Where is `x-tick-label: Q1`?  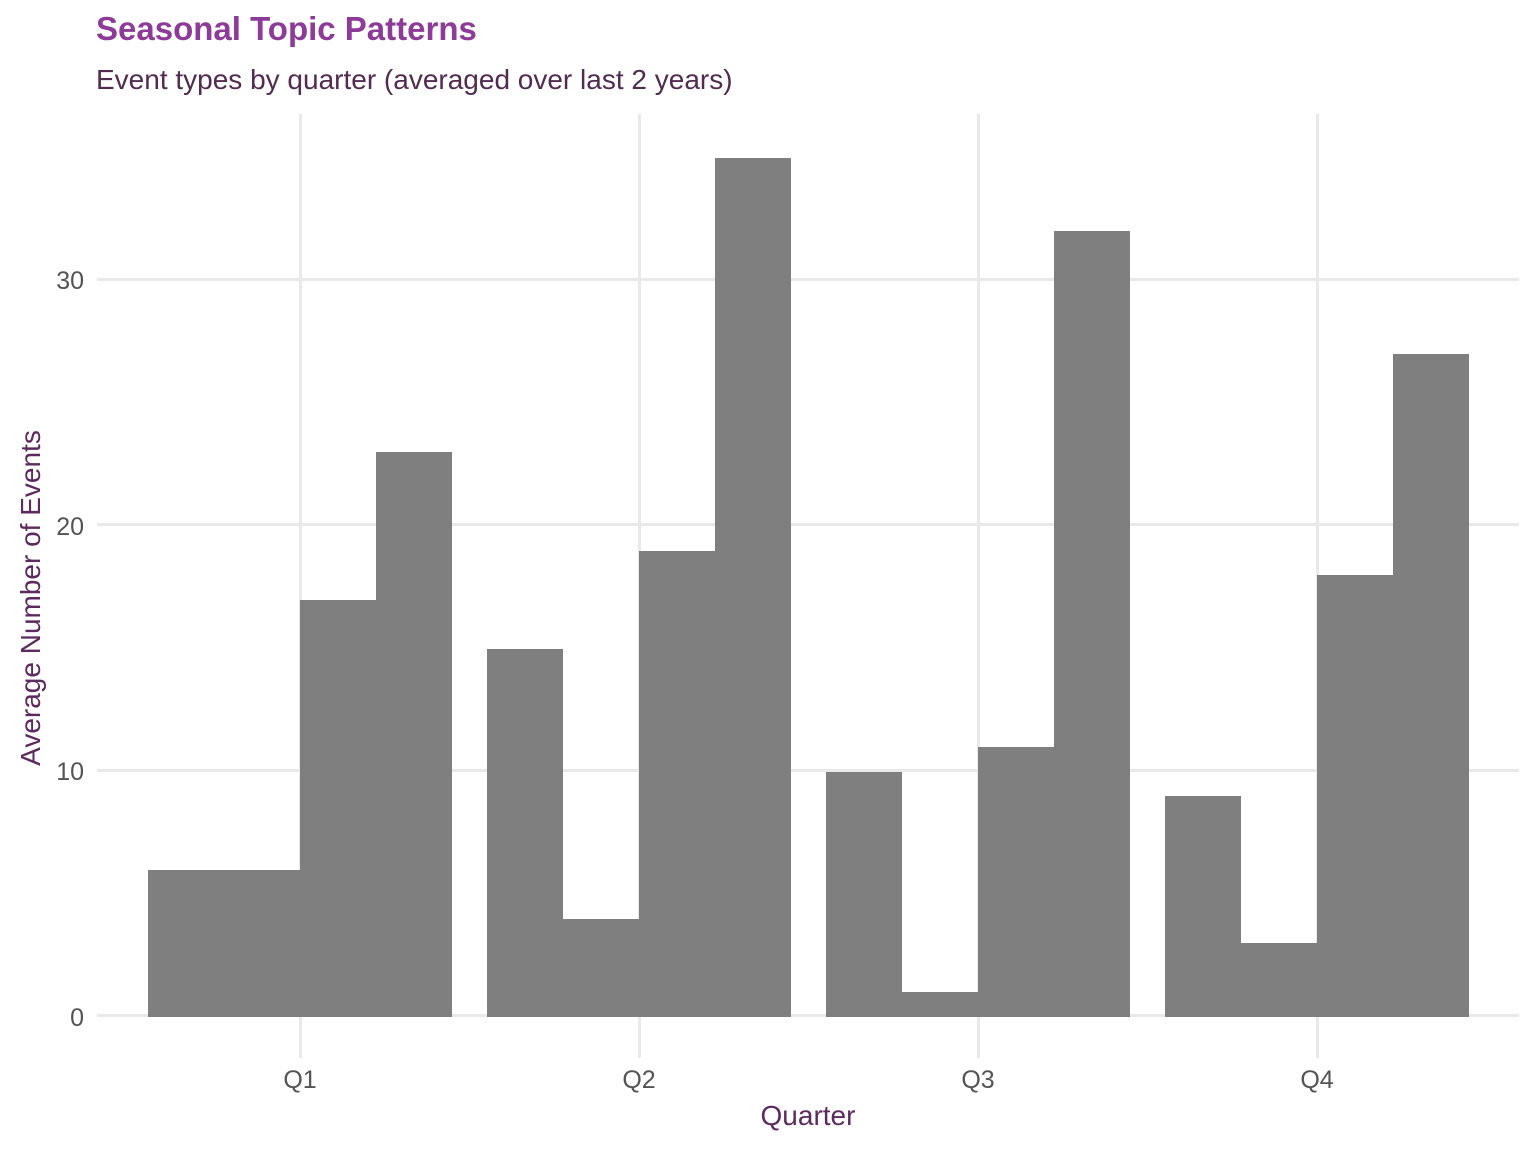 x-tick-label: Q1 is located at coordinates (300, 1080).